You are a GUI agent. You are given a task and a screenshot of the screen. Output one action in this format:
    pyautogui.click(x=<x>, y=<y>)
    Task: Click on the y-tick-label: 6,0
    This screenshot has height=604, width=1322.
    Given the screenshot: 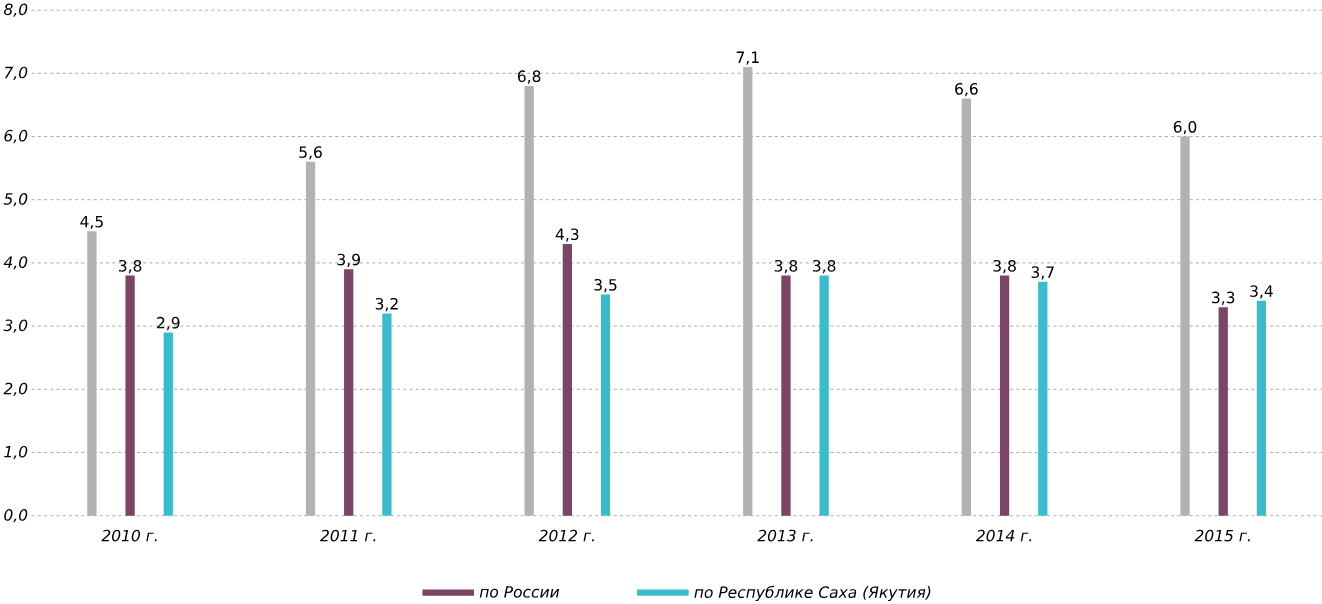 What is the action you would take?
    pyautogui.click(x=16, y=137)
    